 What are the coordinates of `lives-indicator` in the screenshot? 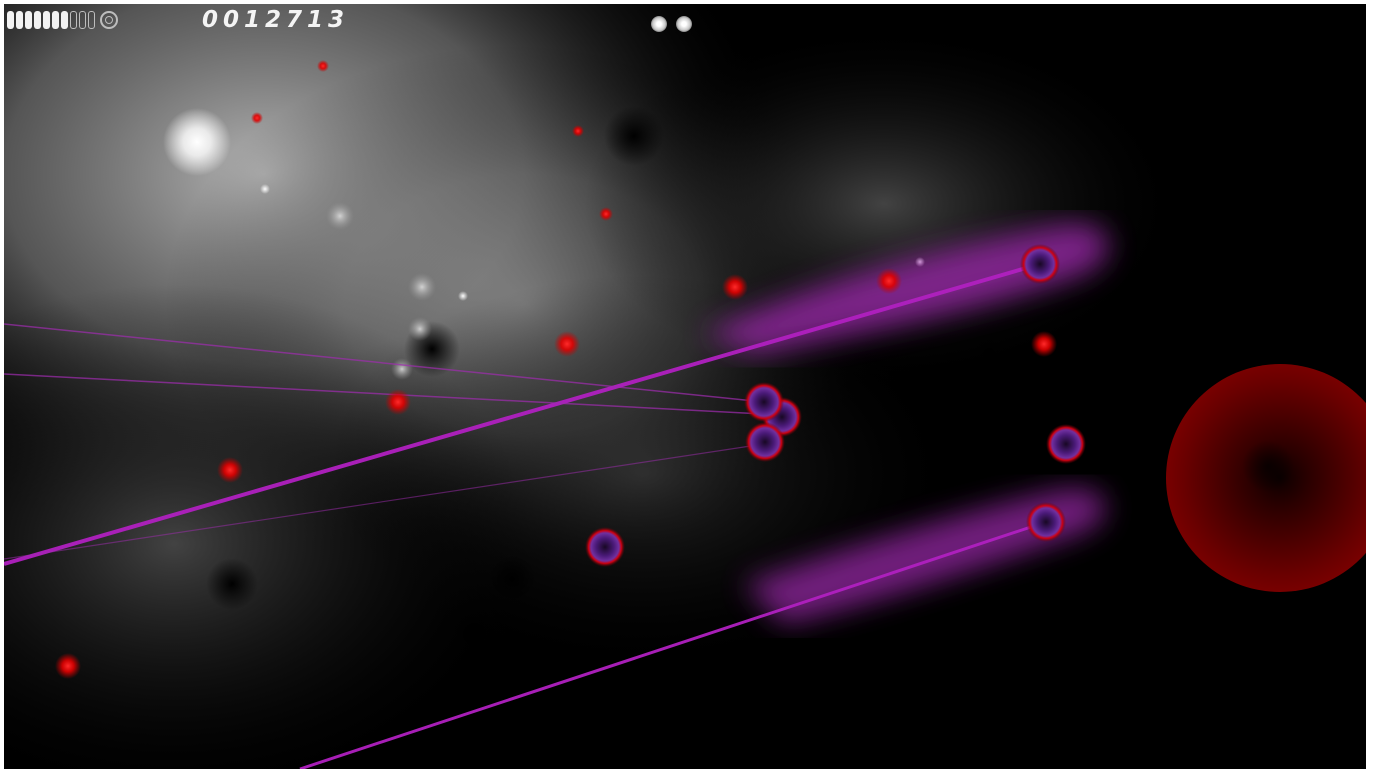 It's located at (671, 24).